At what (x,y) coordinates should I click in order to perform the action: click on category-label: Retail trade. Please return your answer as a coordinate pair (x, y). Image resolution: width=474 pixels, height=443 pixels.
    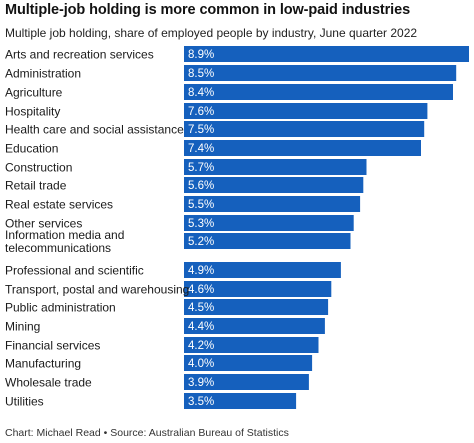
    Looking at the image, I should click on (36, 186).